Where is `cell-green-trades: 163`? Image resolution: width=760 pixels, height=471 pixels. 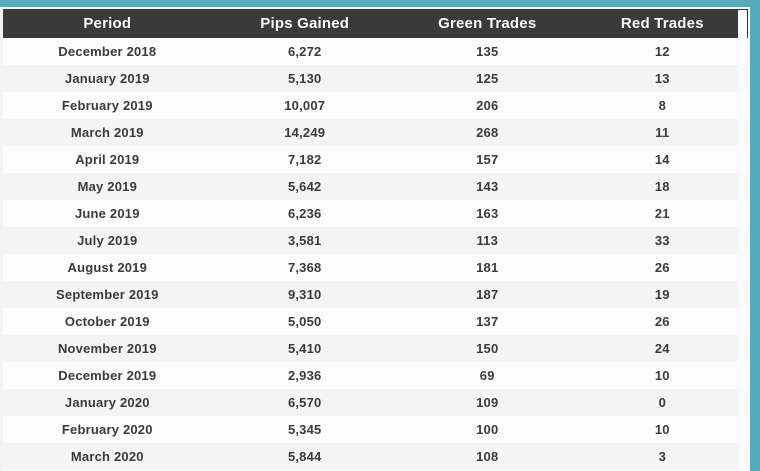
cell-green-trades: 163 is located at coordinates (487, 213).